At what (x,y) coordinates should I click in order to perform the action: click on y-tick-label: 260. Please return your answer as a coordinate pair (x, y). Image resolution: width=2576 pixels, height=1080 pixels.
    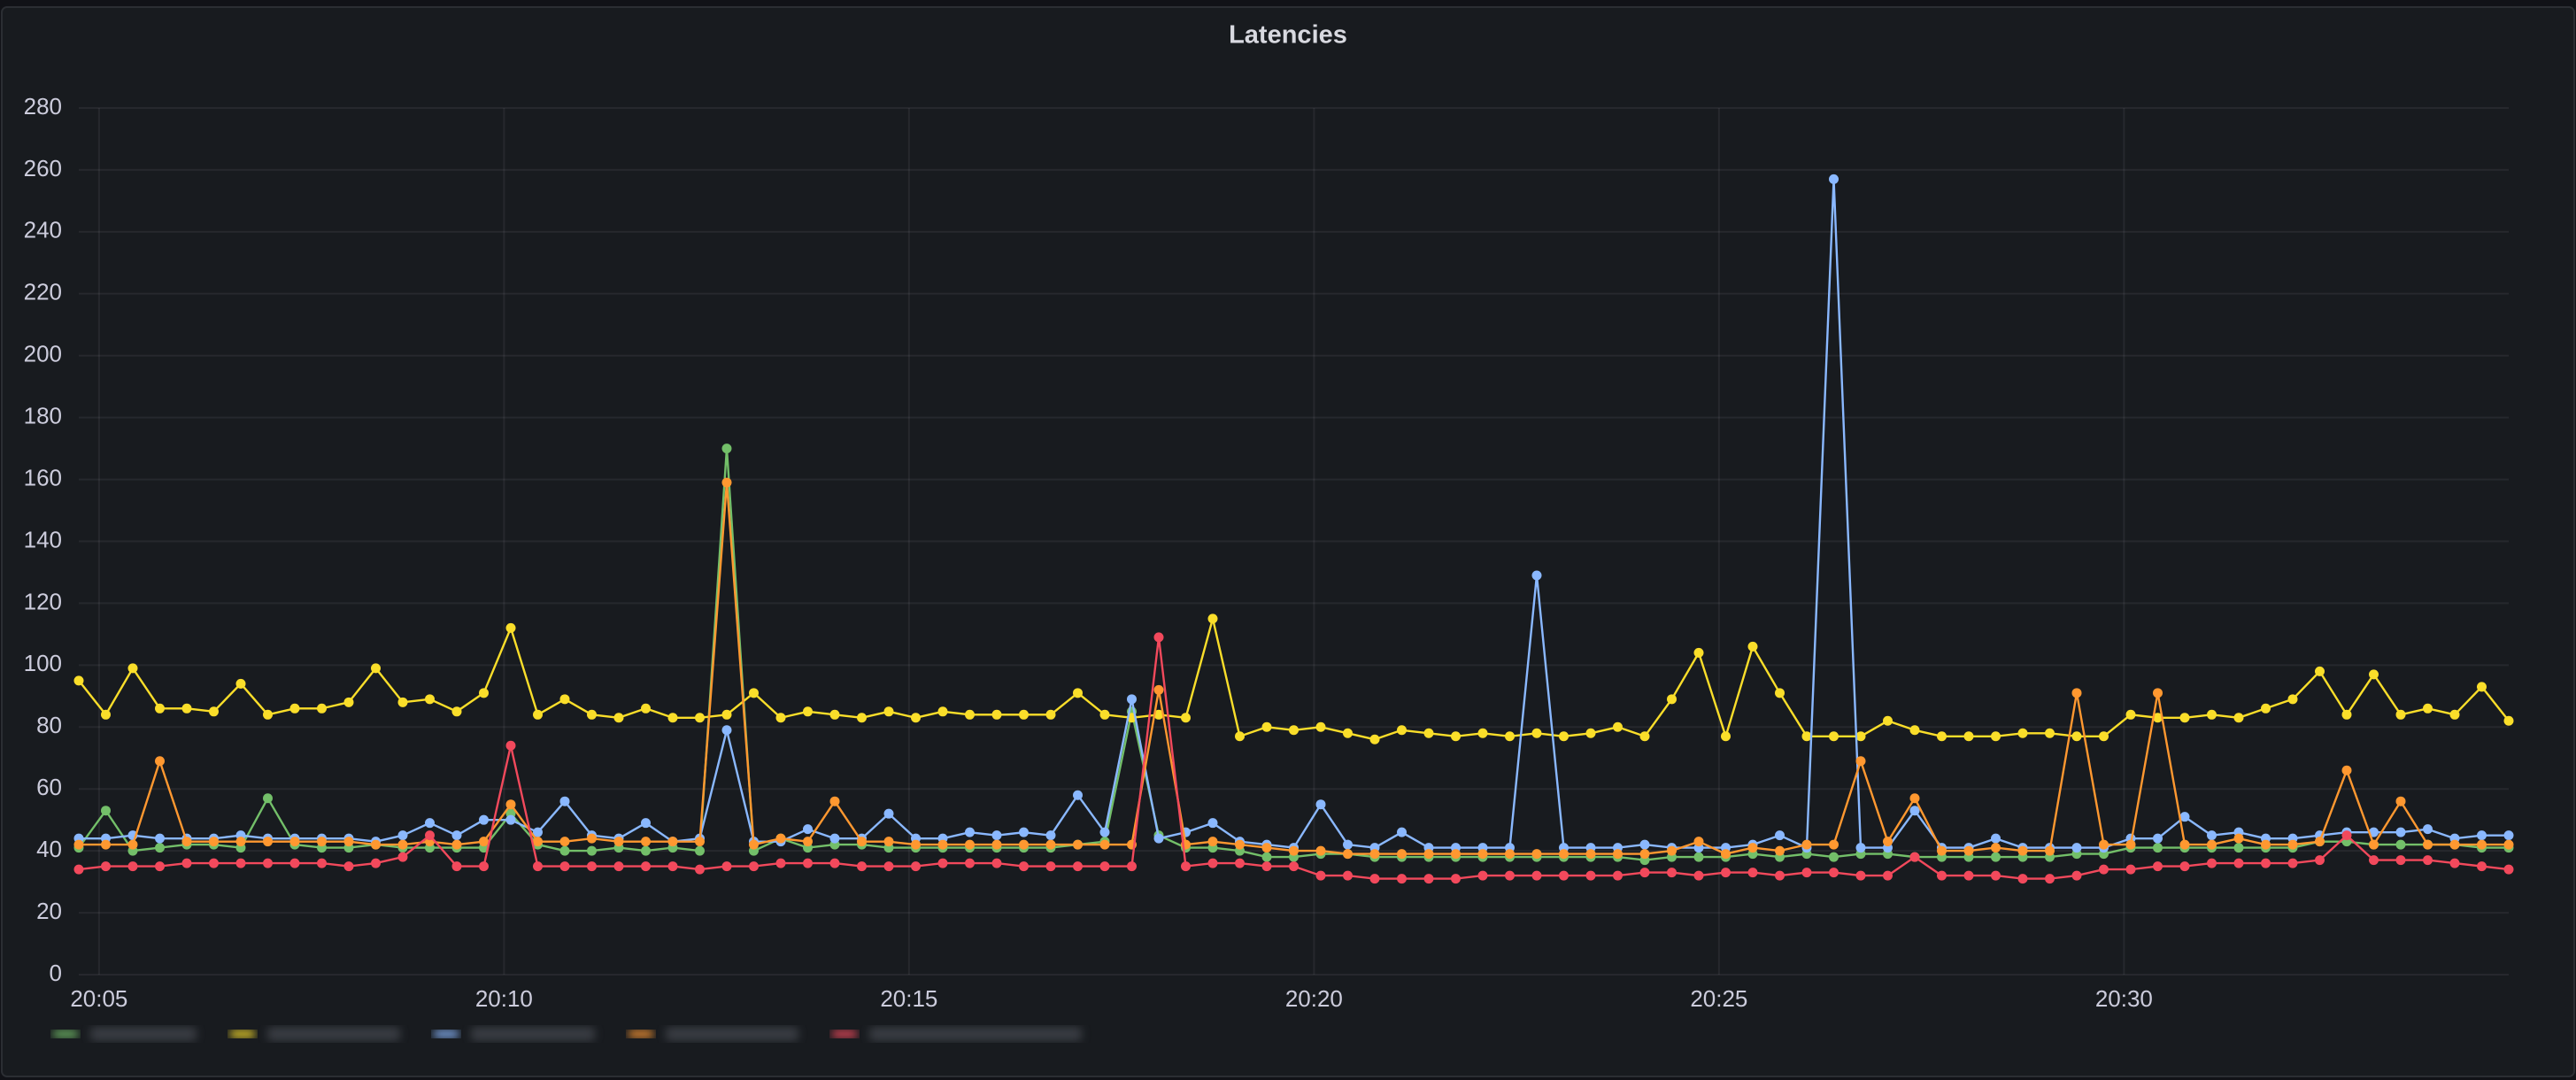
    Looking at the image, I should click on (43, 168).